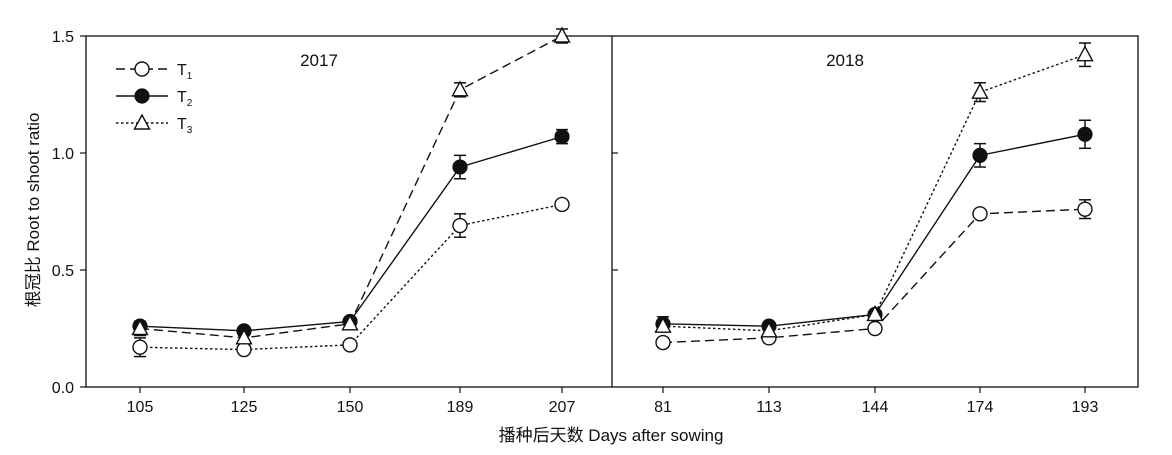 Image resolution: width=1172 pixels, height=455 pixels. I want to click on legend-label: T3, so click(185, 126).